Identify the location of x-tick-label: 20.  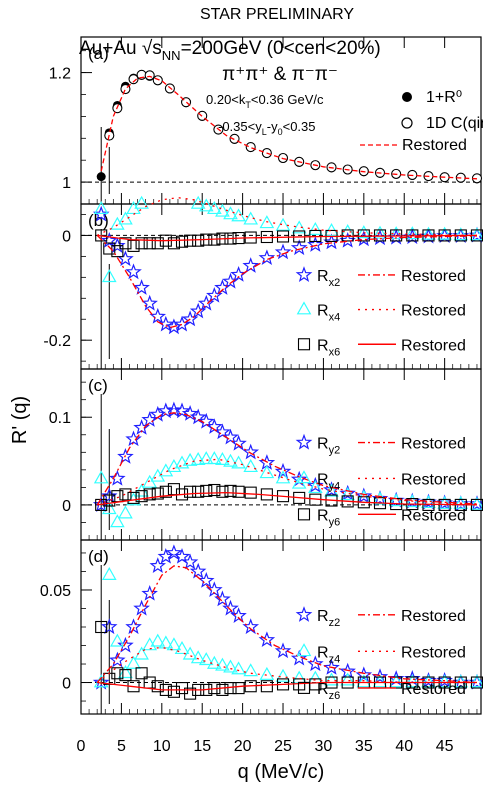
(243, 746).